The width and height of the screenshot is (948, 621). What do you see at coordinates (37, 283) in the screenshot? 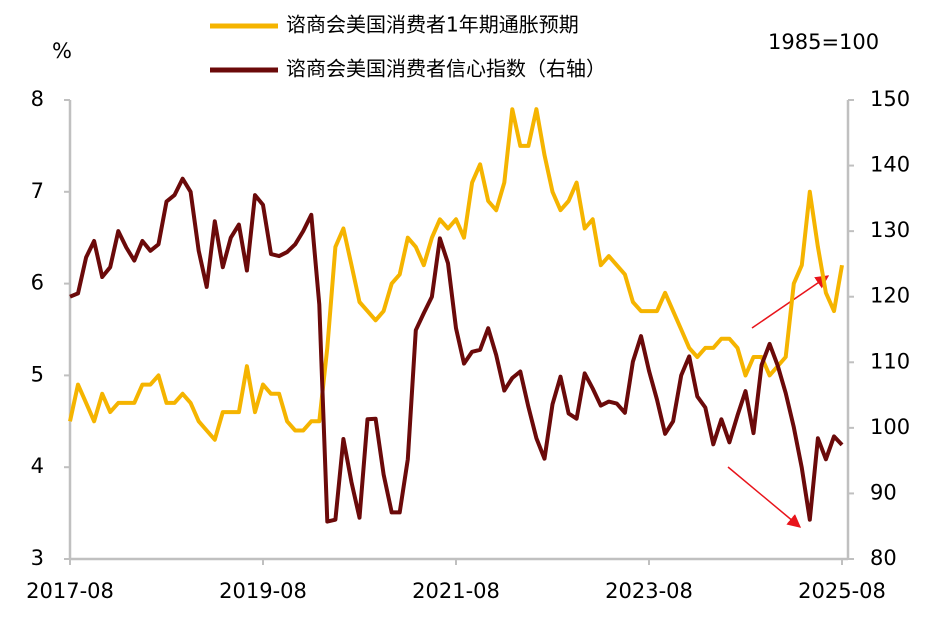
I see `y-tick-label: 6` at bounding box center [37, 283].